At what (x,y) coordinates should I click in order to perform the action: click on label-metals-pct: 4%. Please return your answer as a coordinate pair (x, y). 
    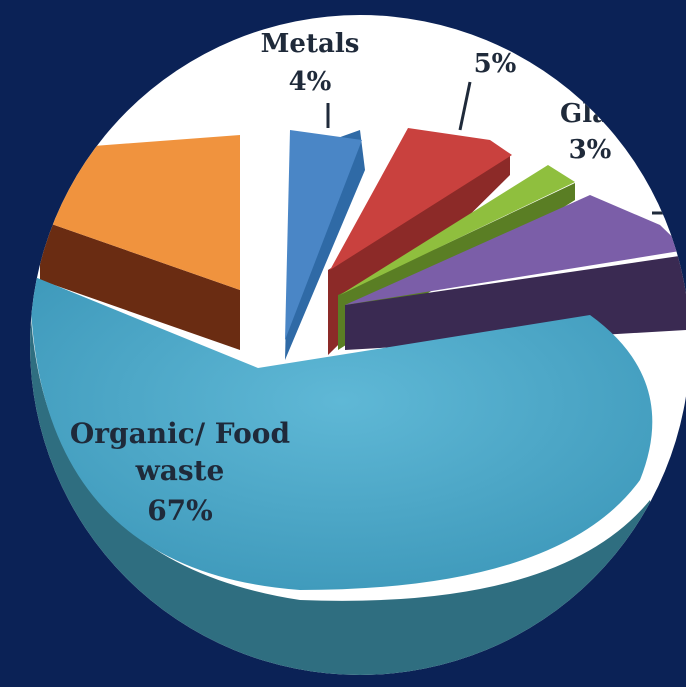
    Looking at the image, I should click on (310, 82).